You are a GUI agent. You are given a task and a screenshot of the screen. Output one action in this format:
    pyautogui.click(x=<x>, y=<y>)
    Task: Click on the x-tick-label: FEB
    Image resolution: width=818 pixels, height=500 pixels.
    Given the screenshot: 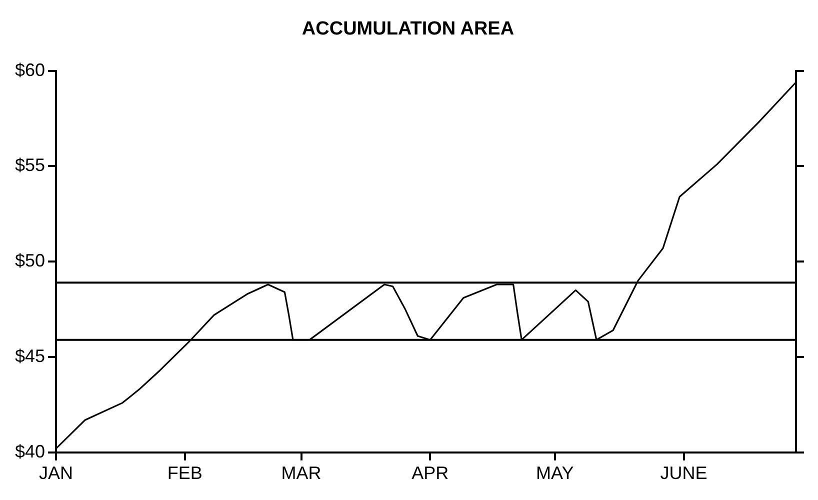 What is the action you would take?
    pyautogui.click(x=184, y=473)
    